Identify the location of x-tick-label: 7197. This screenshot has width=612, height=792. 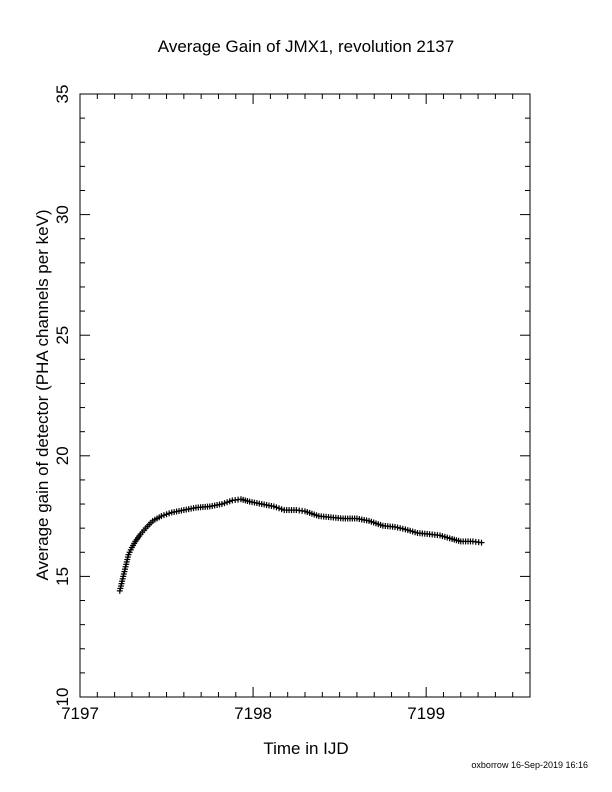
(80, 713).